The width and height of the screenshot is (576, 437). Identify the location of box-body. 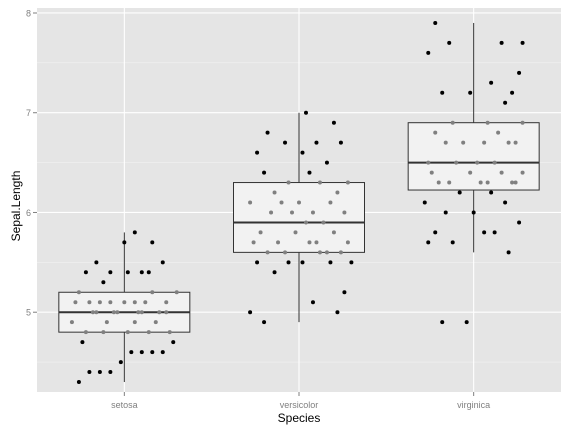
(473, 156).